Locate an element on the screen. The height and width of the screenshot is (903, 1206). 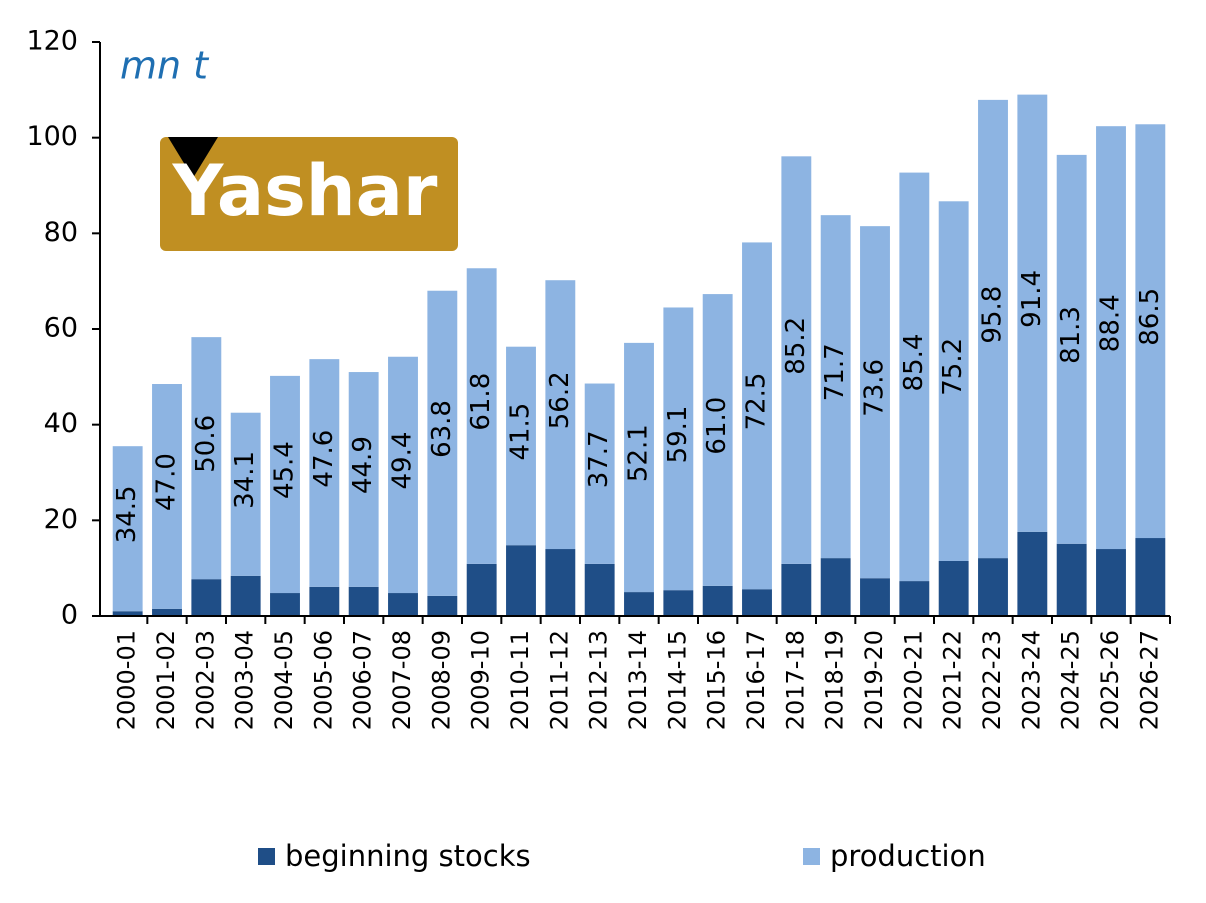
x-tick-label: 2026-27 is located at coordinates (1149, 680).